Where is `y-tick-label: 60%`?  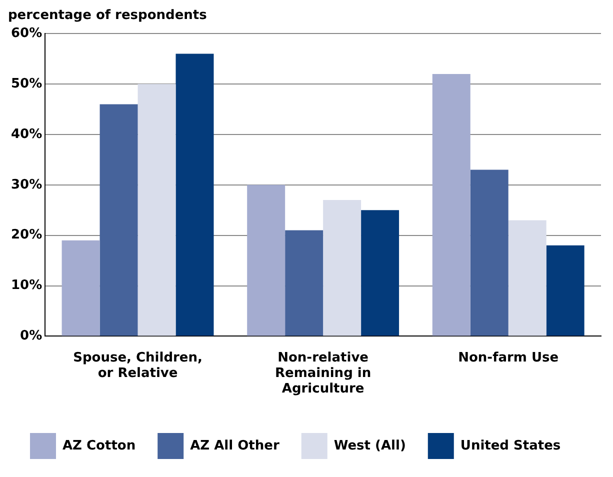
y-tick-label: 60% is located at coordinates (26, 33).